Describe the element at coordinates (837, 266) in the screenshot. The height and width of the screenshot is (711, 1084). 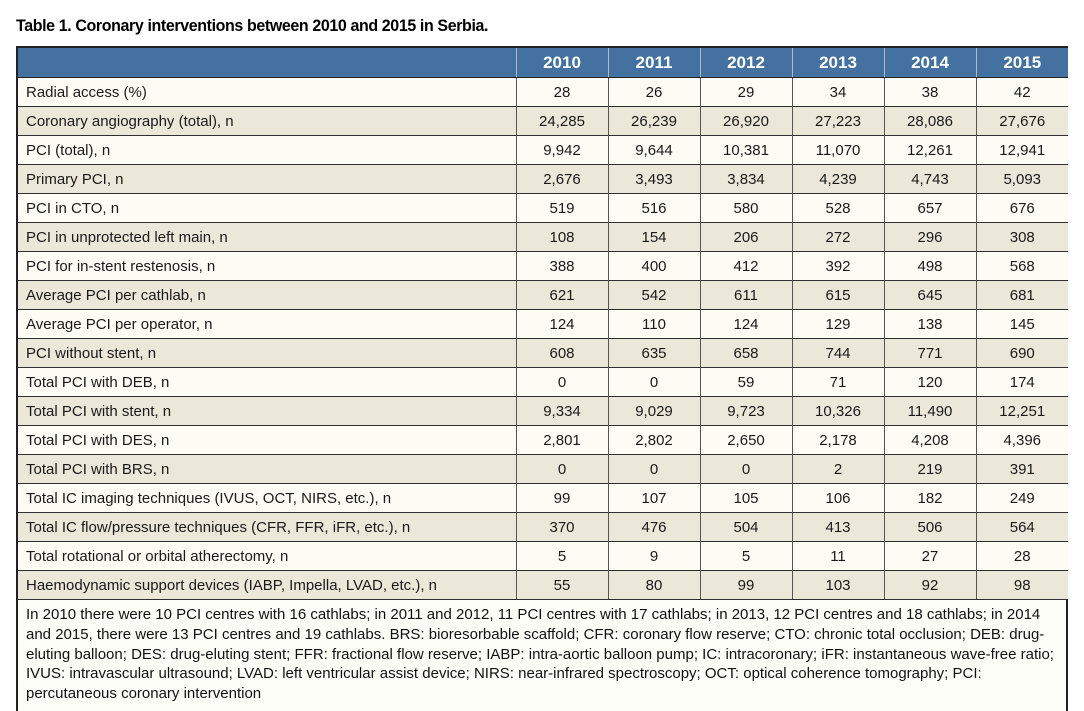
I see `value-cell: 392` at that location.